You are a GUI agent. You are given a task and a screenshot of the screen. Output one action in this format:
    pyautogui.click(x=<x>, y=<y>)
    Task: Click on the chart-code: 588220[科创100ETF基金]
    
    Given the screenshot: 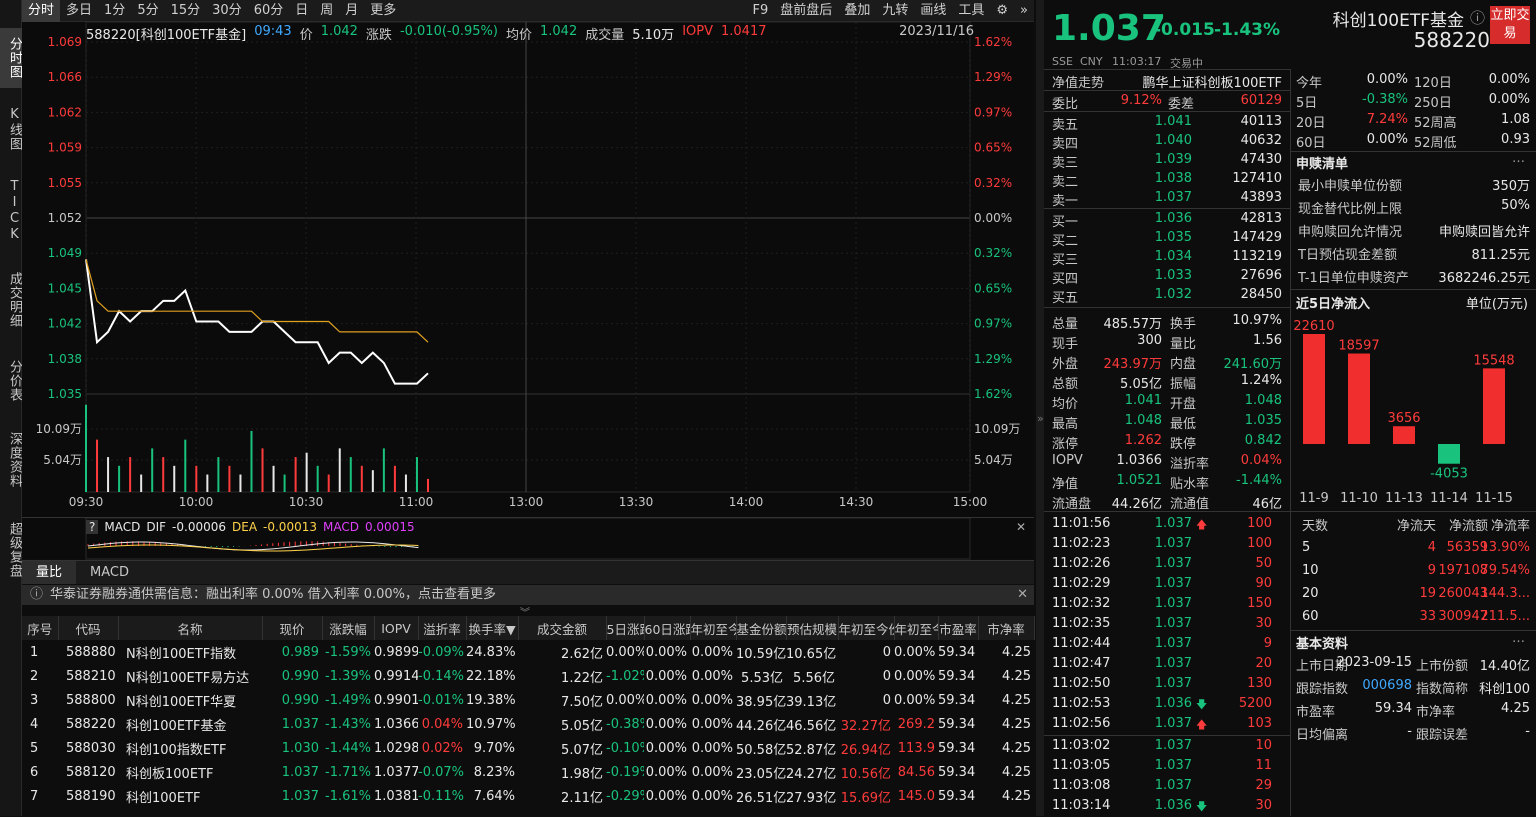 What is the action you would take?
    pyautogui.click(x=166, y=35)
    